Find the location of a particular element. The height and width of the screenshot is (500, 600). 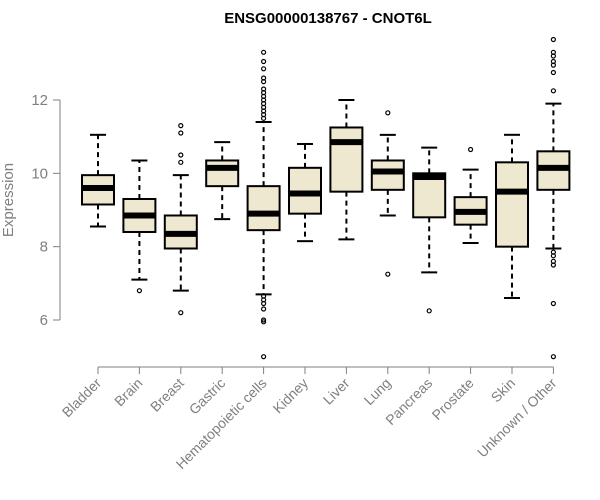

box-pancreas is located at coordinates (429, 230).